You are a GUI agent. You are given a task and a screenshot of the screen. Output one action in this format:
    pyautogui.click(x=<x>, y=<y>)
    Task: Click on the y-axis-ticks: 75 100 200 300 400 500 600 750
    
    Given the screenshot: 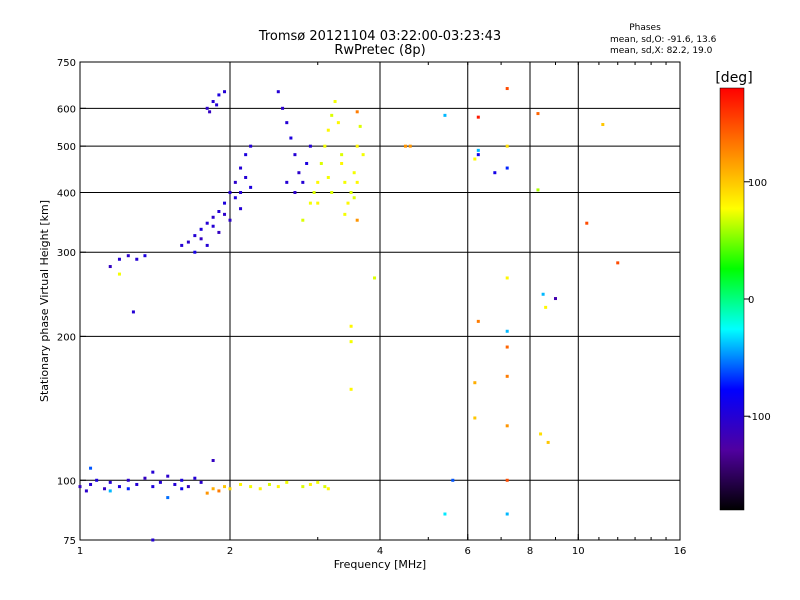 What is the action you would take?
    pyautogui.click(x=71, y=302)
    